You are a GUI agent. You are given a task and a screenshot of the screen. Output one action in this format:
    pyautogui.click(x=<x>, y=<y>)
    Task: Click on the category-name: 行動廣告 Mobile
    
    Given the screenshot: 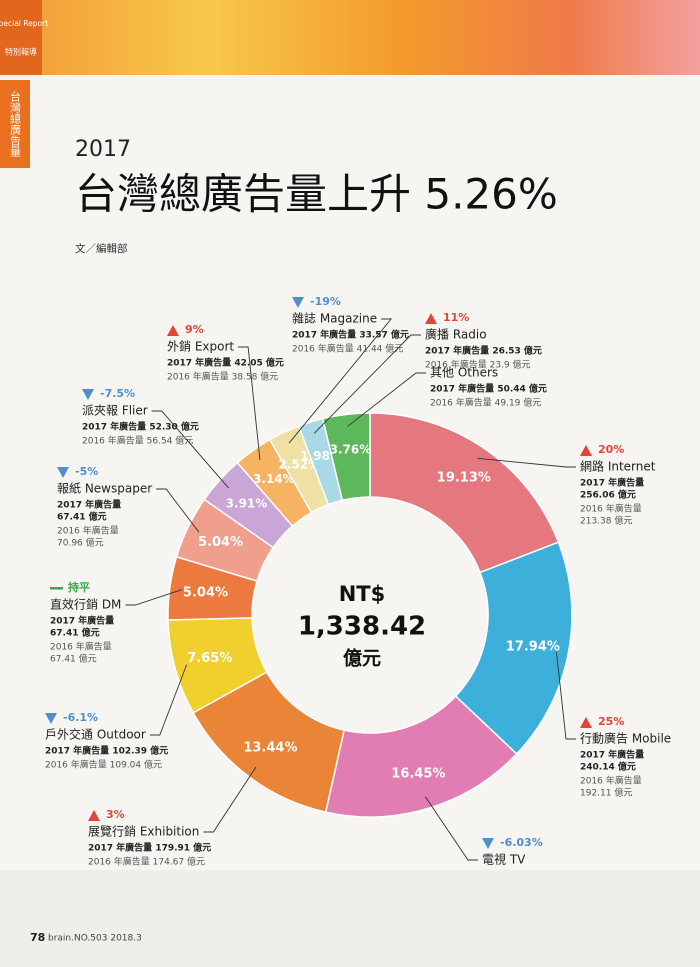 What is the action you would take?
    pyautogui.click(x=625, y=739)
    